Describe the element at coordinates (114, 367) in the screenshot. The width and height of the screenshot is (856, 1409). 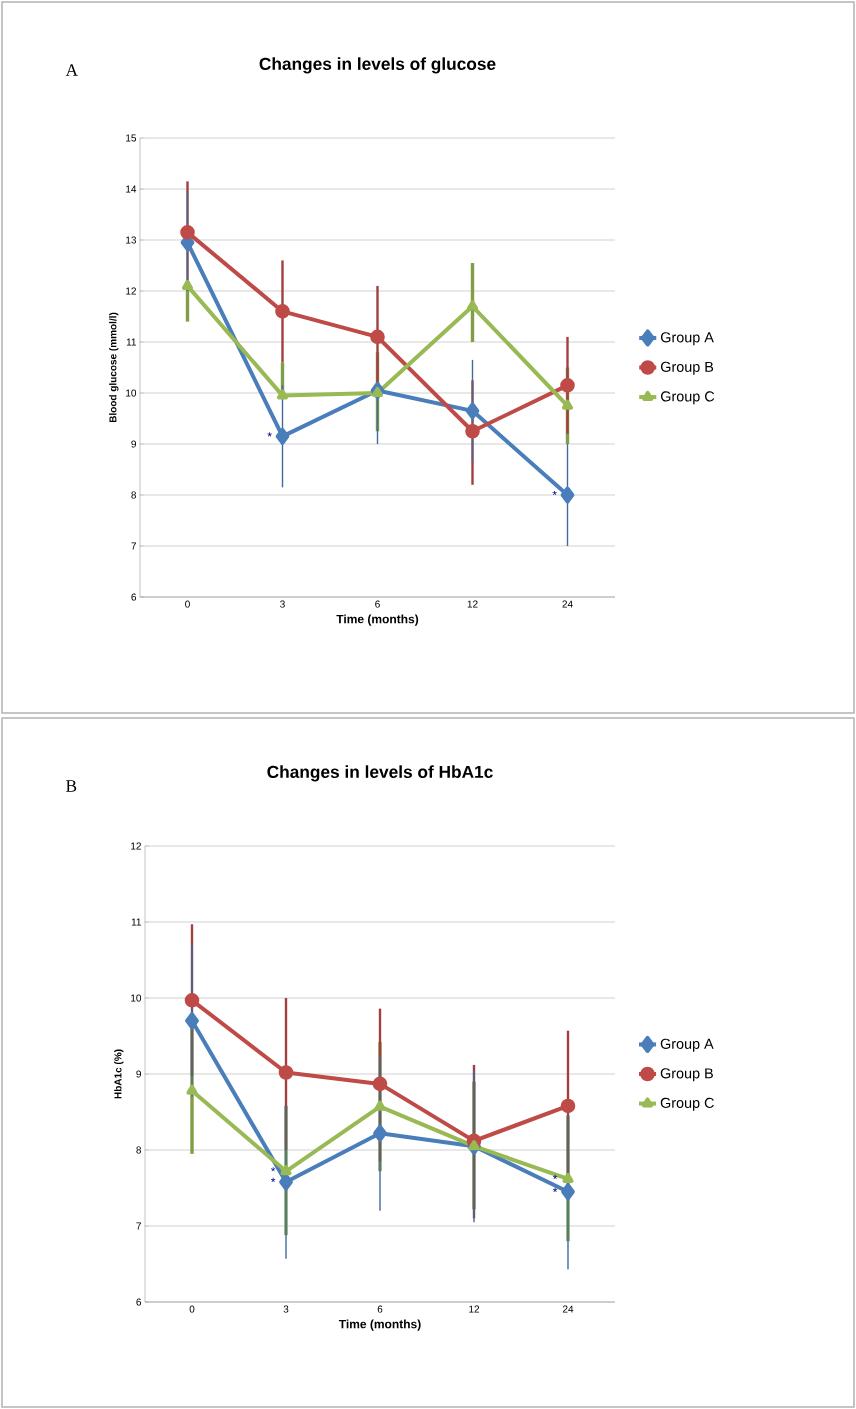
I see `y-axis-title: Blood glucose (mmol/l)` at that location.